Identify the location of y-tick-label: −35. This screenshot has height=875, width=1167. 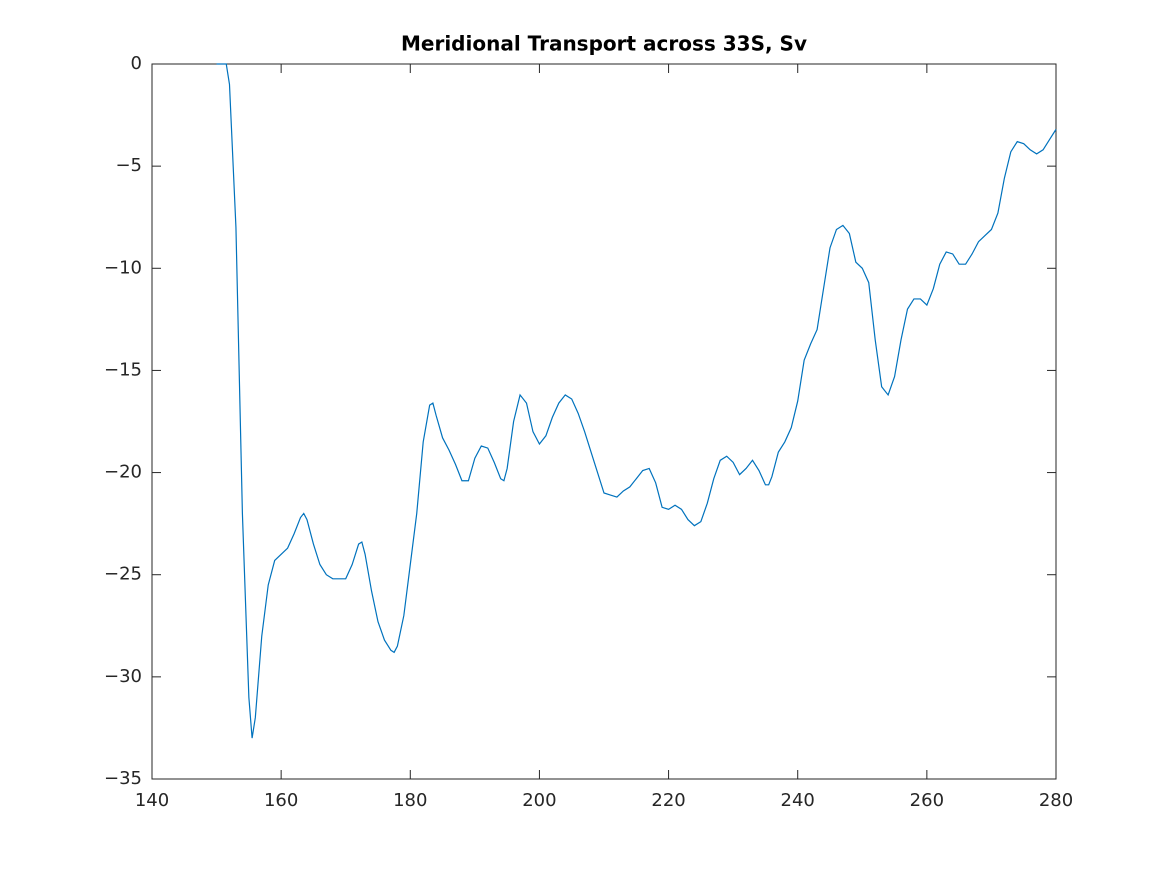
(123, 778).